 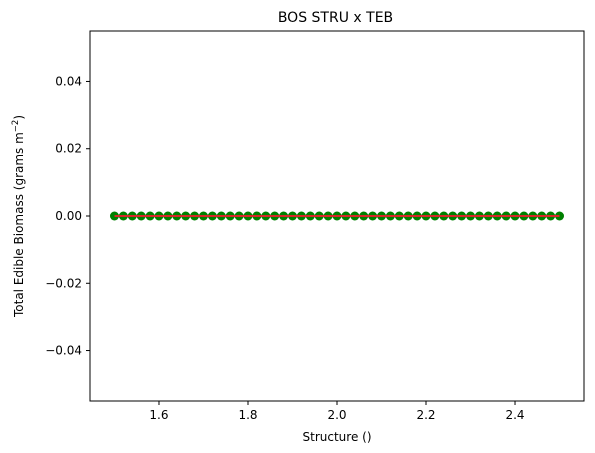 What do you see at coordinates (247, 415) in the screenshot?
I see `x-tick-label: 1.8` at bounding box center [247, 415].